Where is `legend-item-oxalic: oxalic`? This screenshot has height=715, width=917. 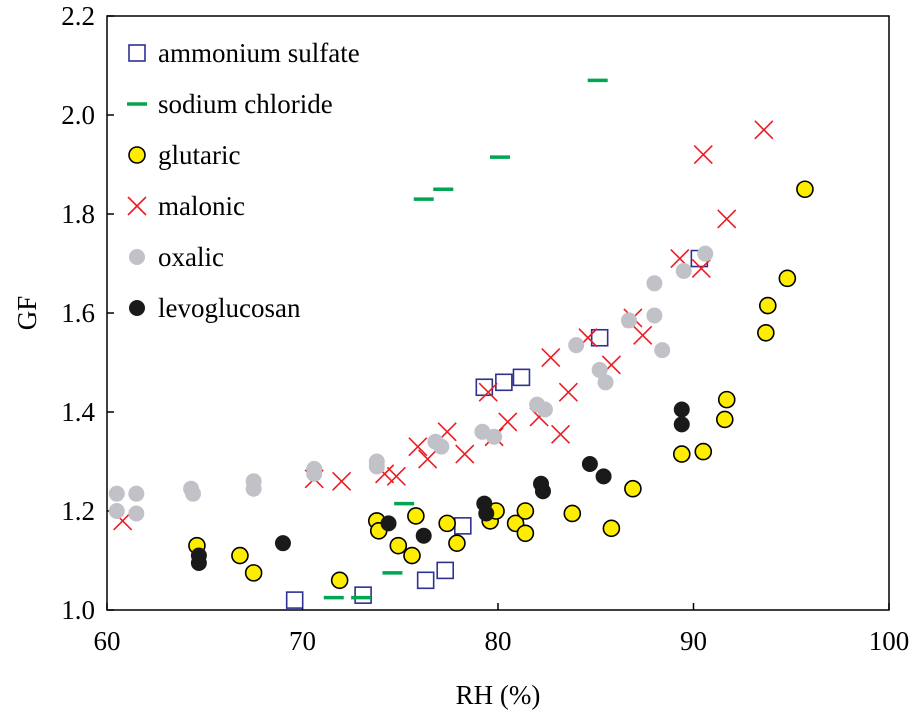 legend-item-oxalic: oxalic is located at coordinates (176, 257).